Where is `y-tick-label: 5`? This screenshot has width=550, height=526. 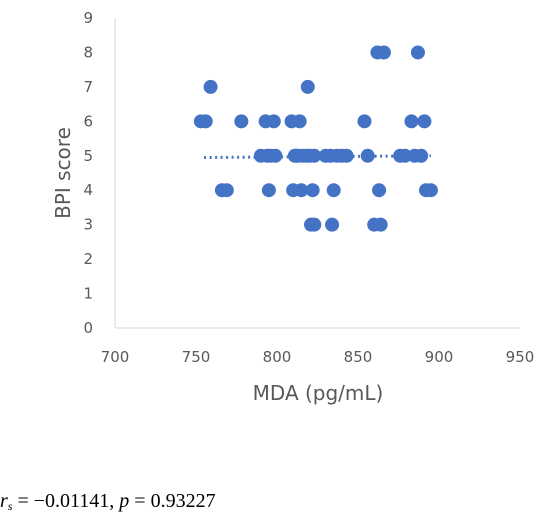
y-tick-label: 5 is located at coordinates (88, 156).